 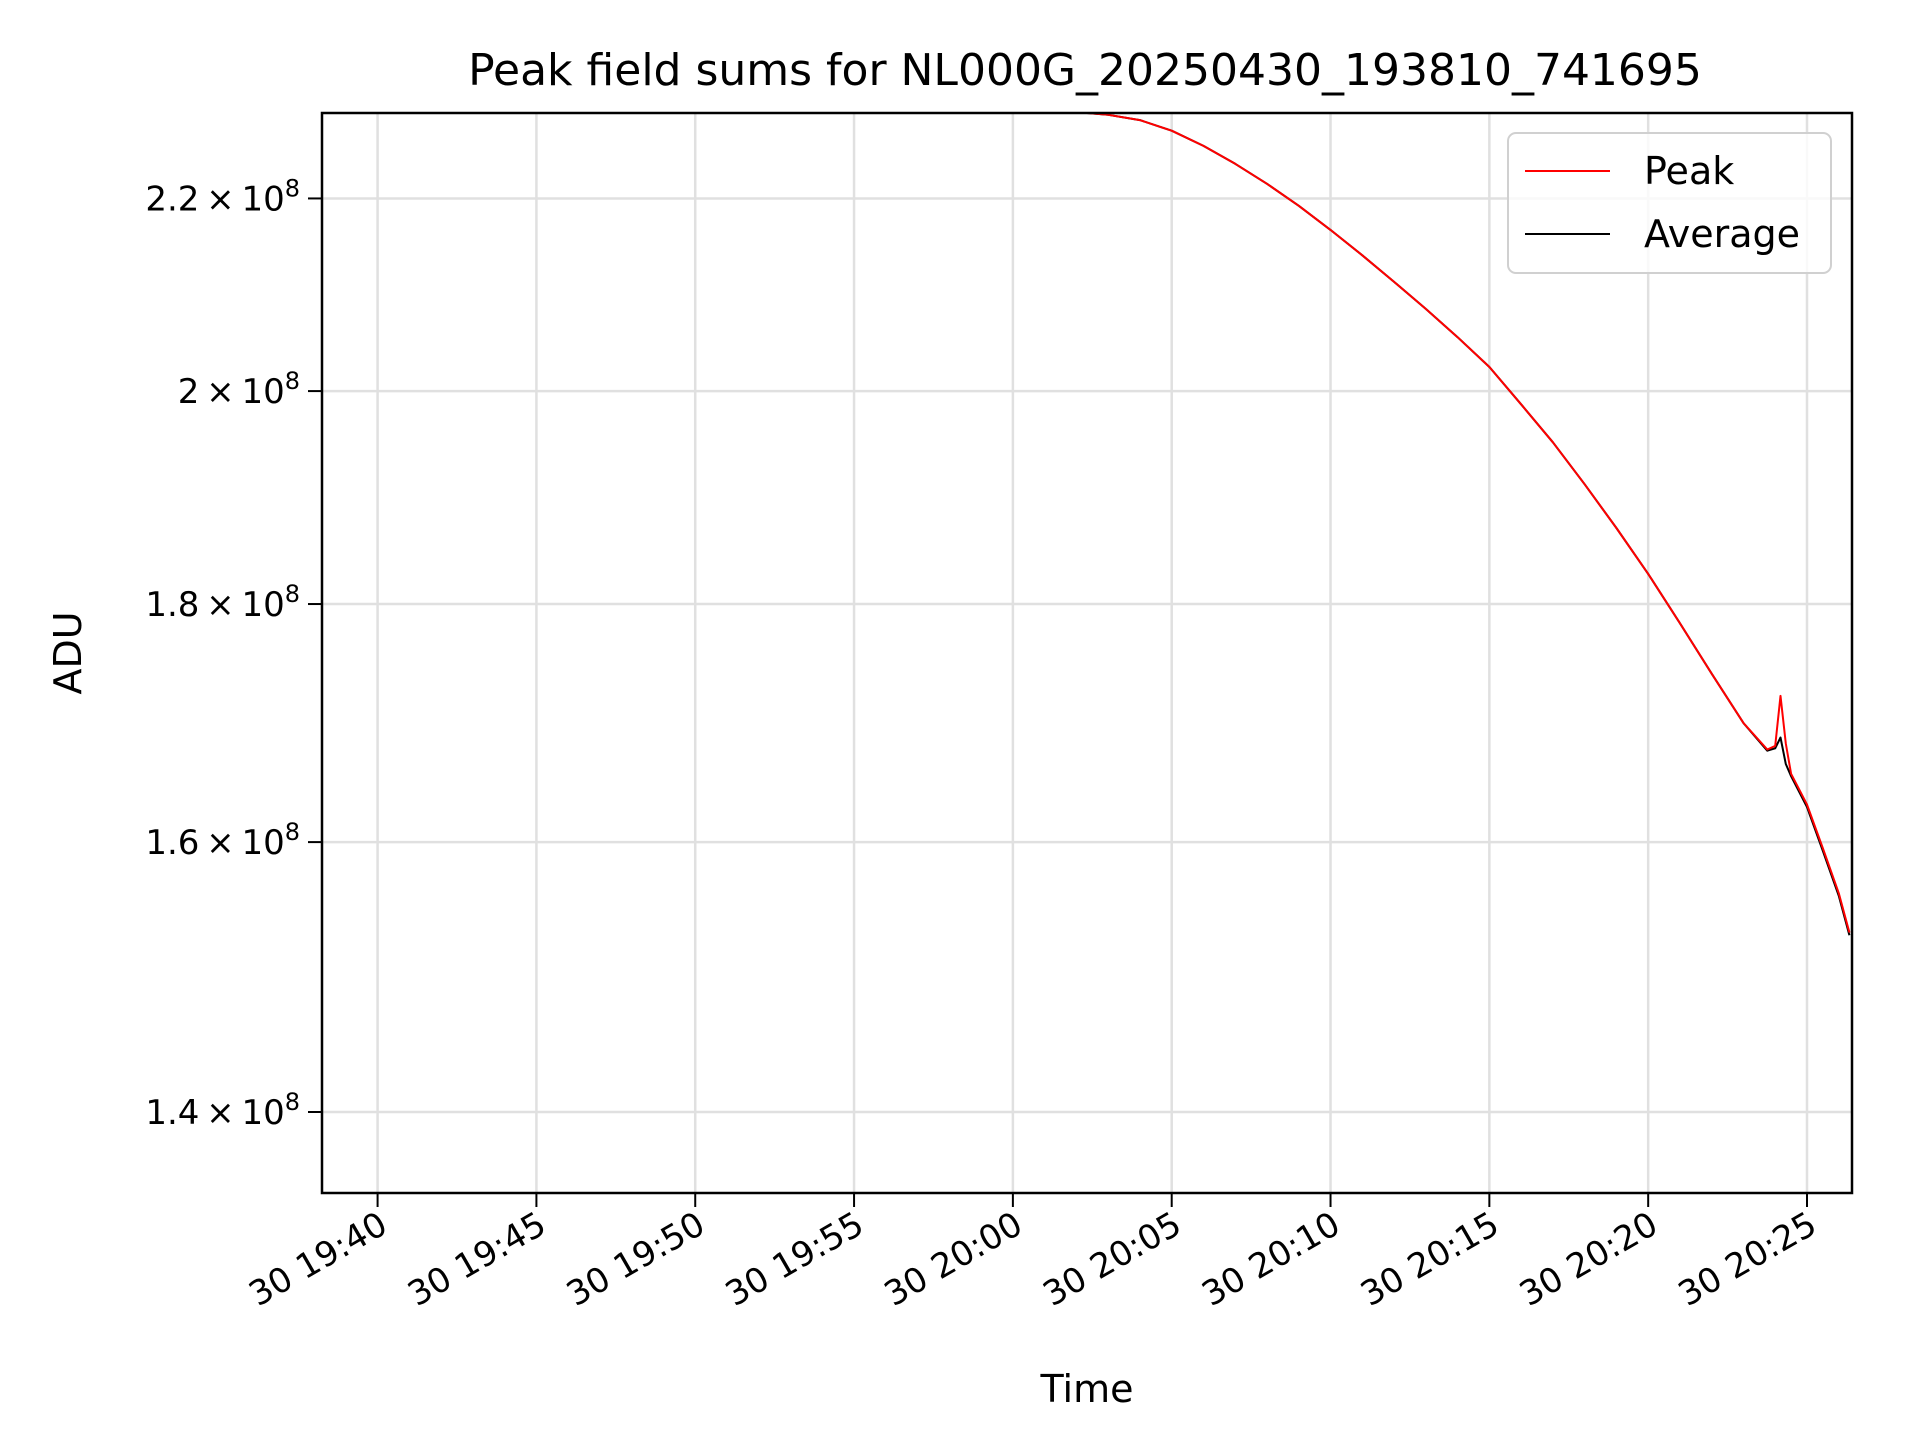 I want to click on y-axis-label: ADU, so click(x=68, y=652).